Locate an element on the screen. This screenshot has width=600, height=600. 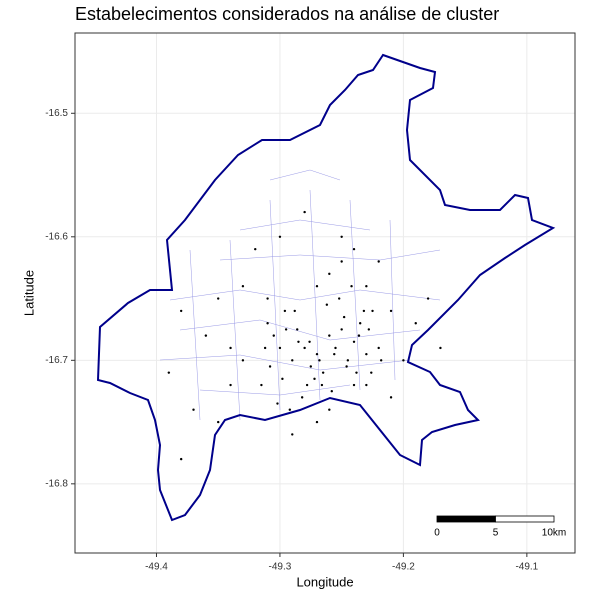
y-tick-label: -16.6 is located at coordinates (56, 236).